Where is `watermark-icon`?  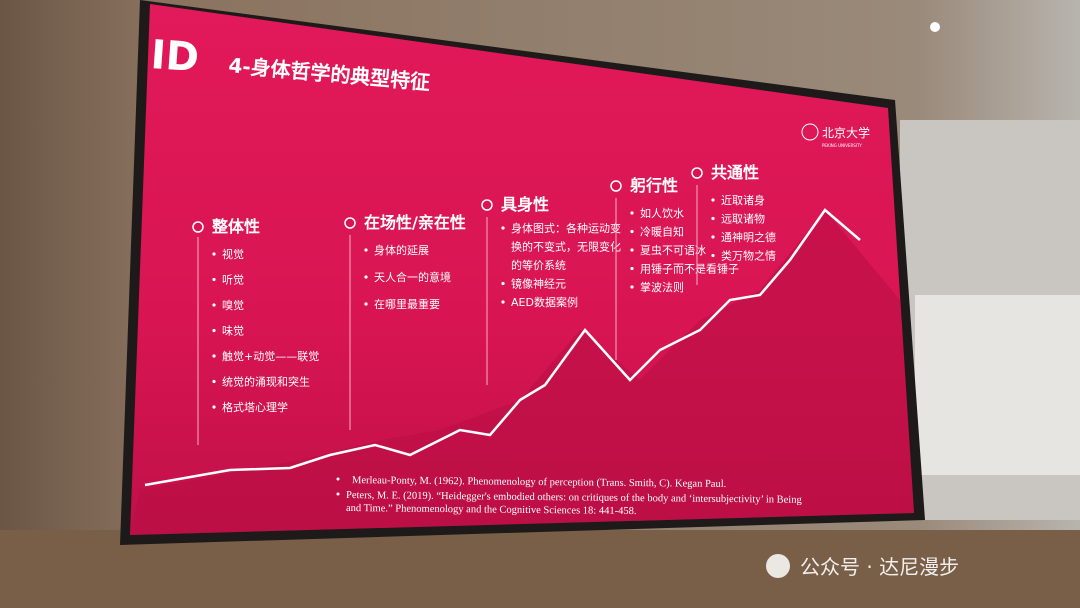
watermark-icon is located at coordinates (778, 566).